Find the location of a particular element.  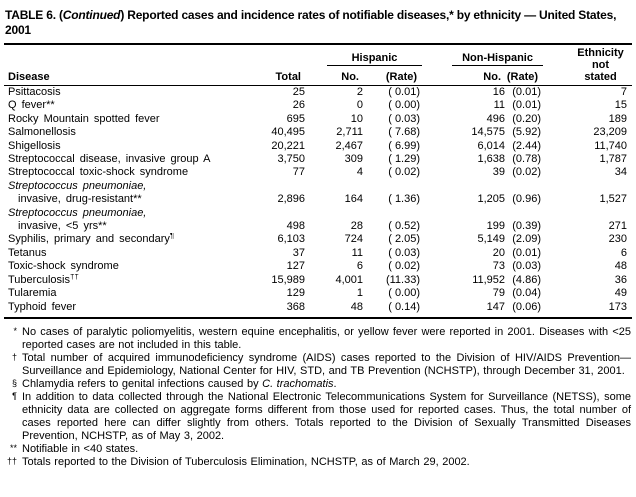

disease-name: Tularemia is located at coordinates (32, 293).